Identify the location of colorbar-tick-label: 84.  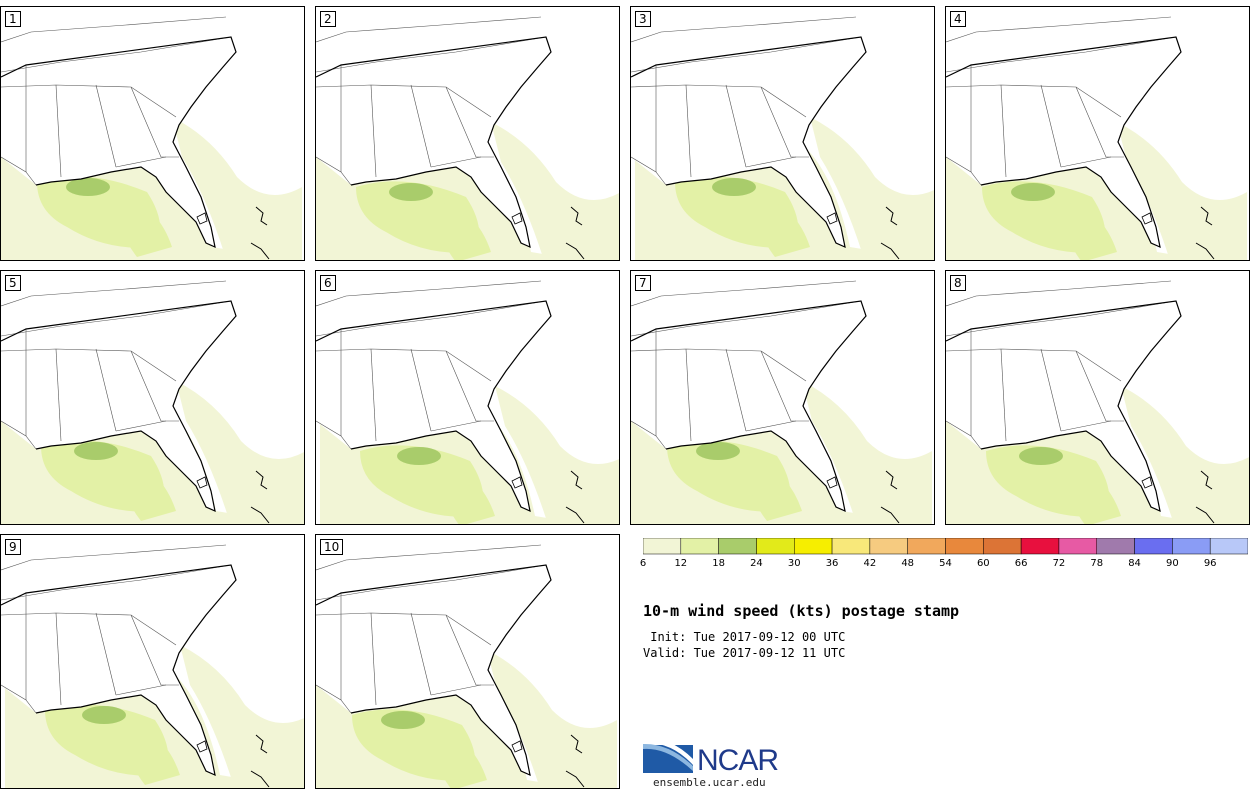
(1134, 563).